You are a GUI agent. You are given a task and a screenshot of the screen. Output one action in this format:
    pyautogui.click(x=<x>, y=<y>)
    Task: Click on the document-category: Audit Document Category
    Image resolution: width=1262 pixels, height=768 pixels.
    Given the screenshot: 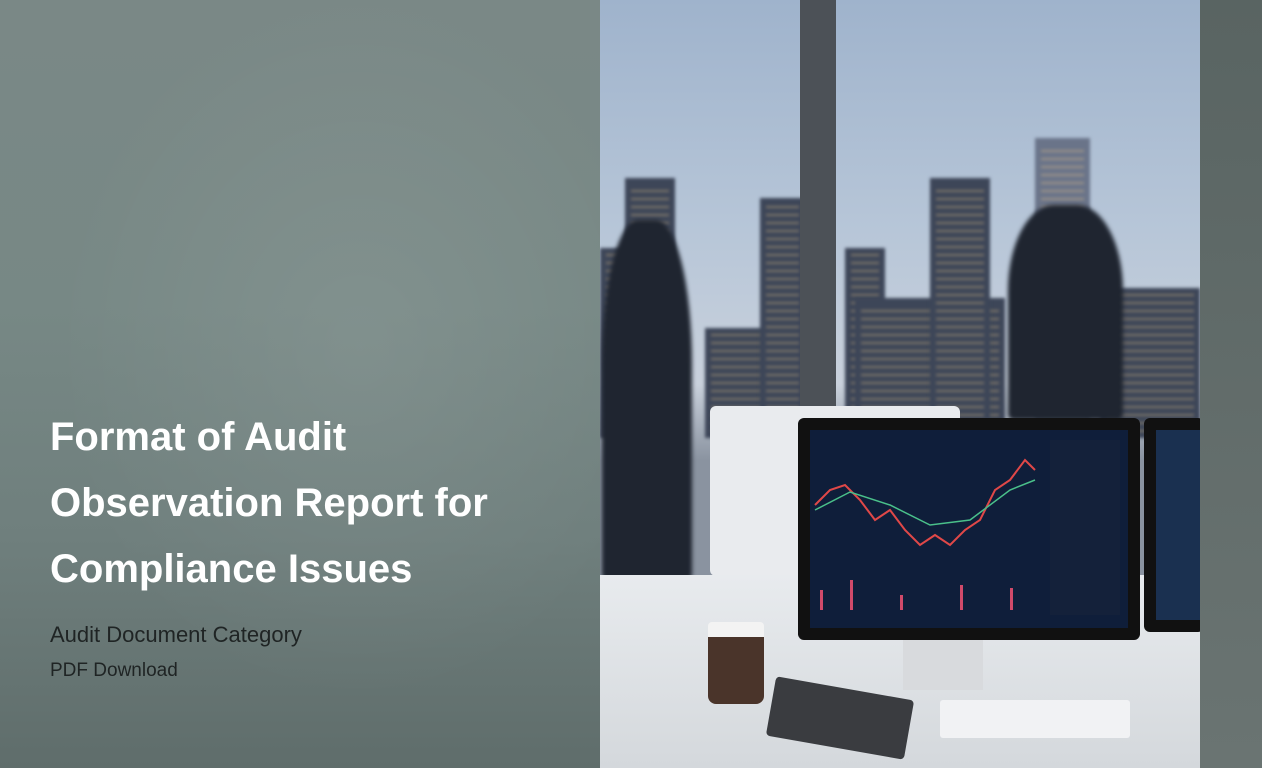 What is the action you would take?
    pyautogui.click(x=176, y=634)
    